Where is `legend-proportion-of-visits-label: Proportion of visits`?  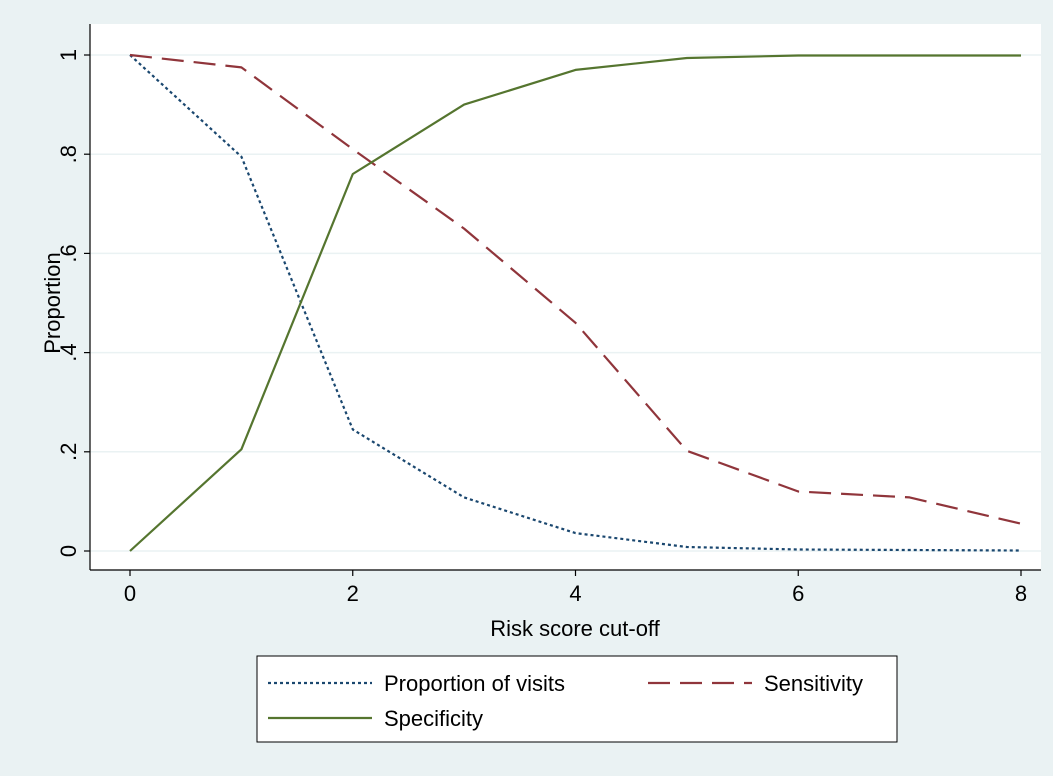 legend-proportion-of-visits-label: Proportion of visits is located at coordinates (474, 683).